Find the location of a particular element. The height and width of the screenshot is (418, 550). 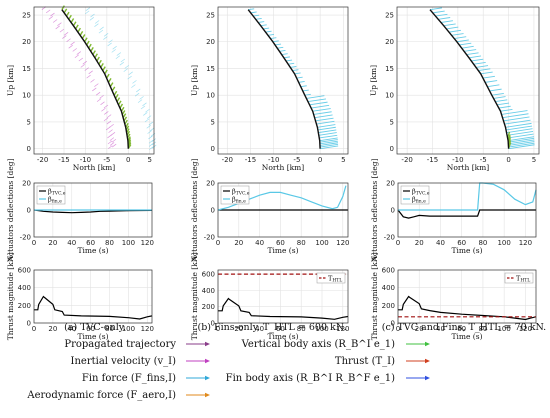

x-tick-label: 5 is located at coordinates (343, 160).